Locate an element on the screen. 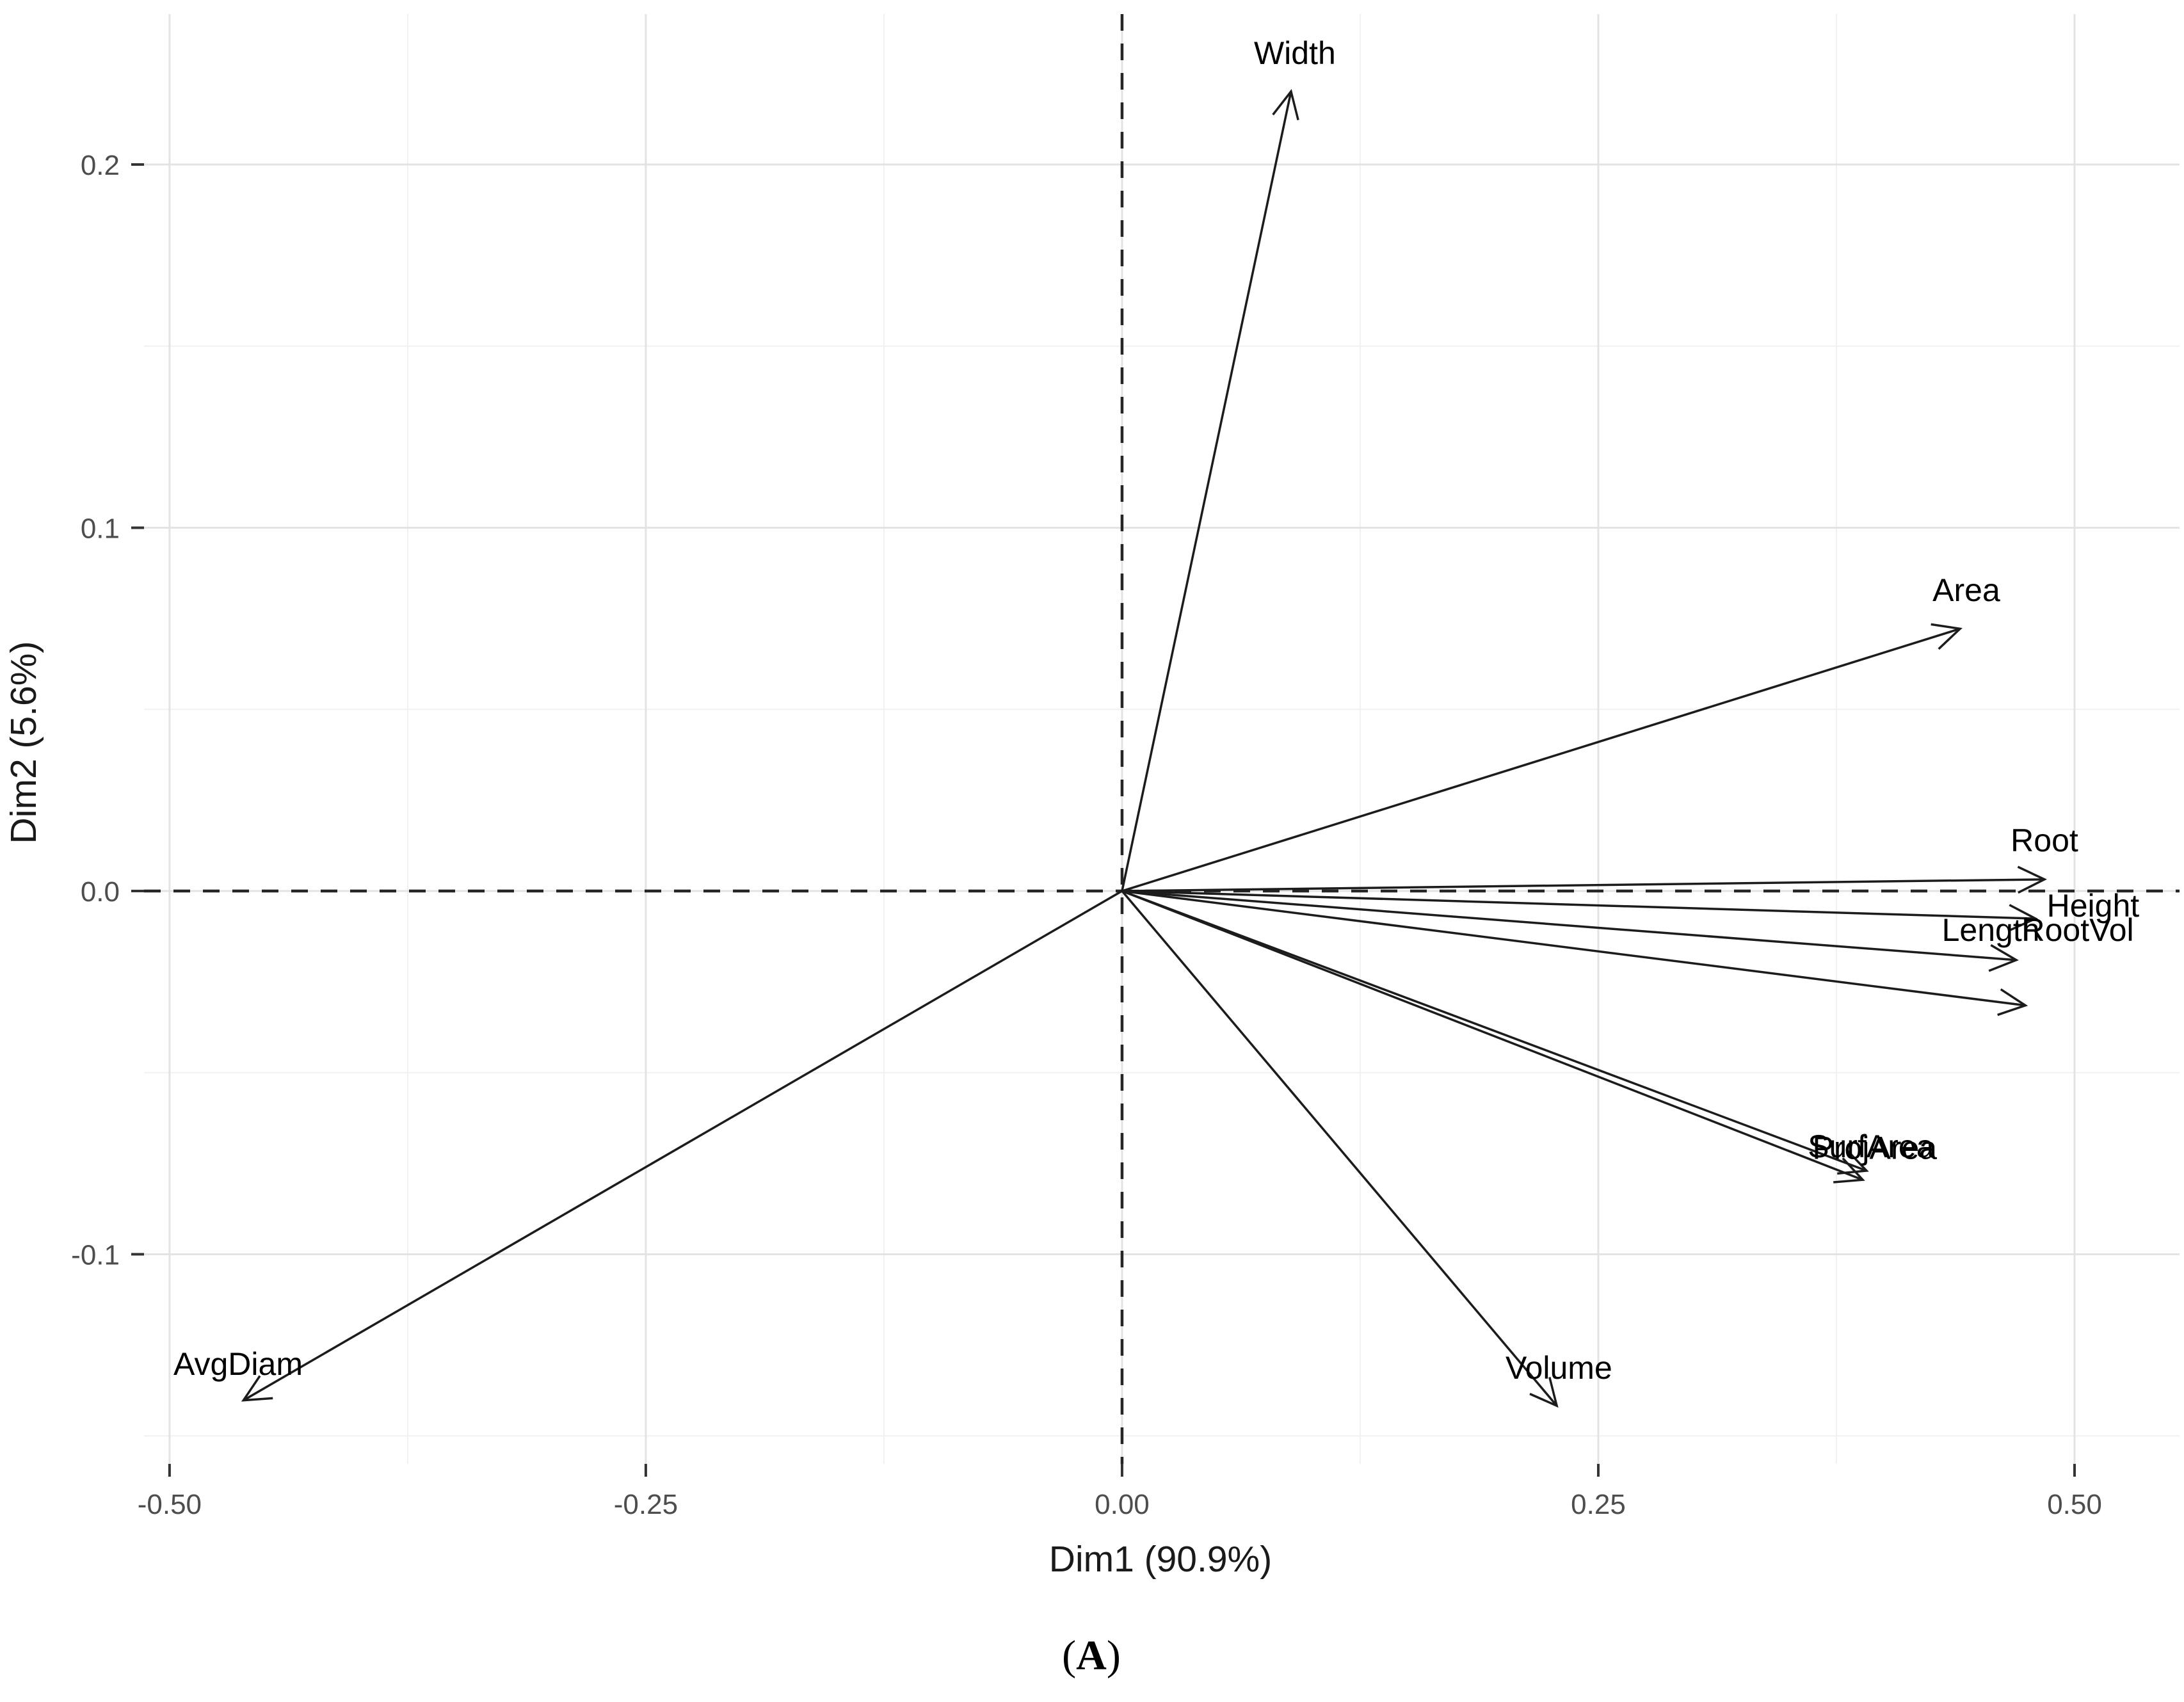 The width and height of the screenshot is (2184, 1702). height-variable-label: Height is located at coordinates (2094, 906).